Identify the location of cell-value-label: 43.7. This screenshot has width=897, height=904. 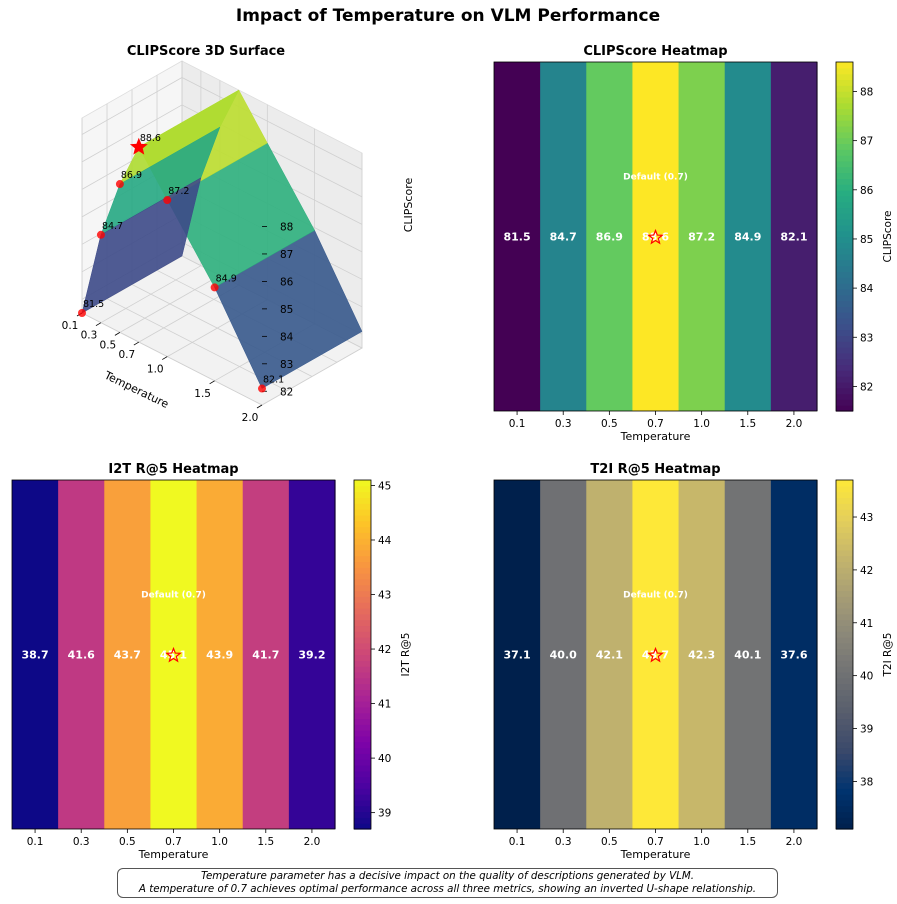
(655, 655).